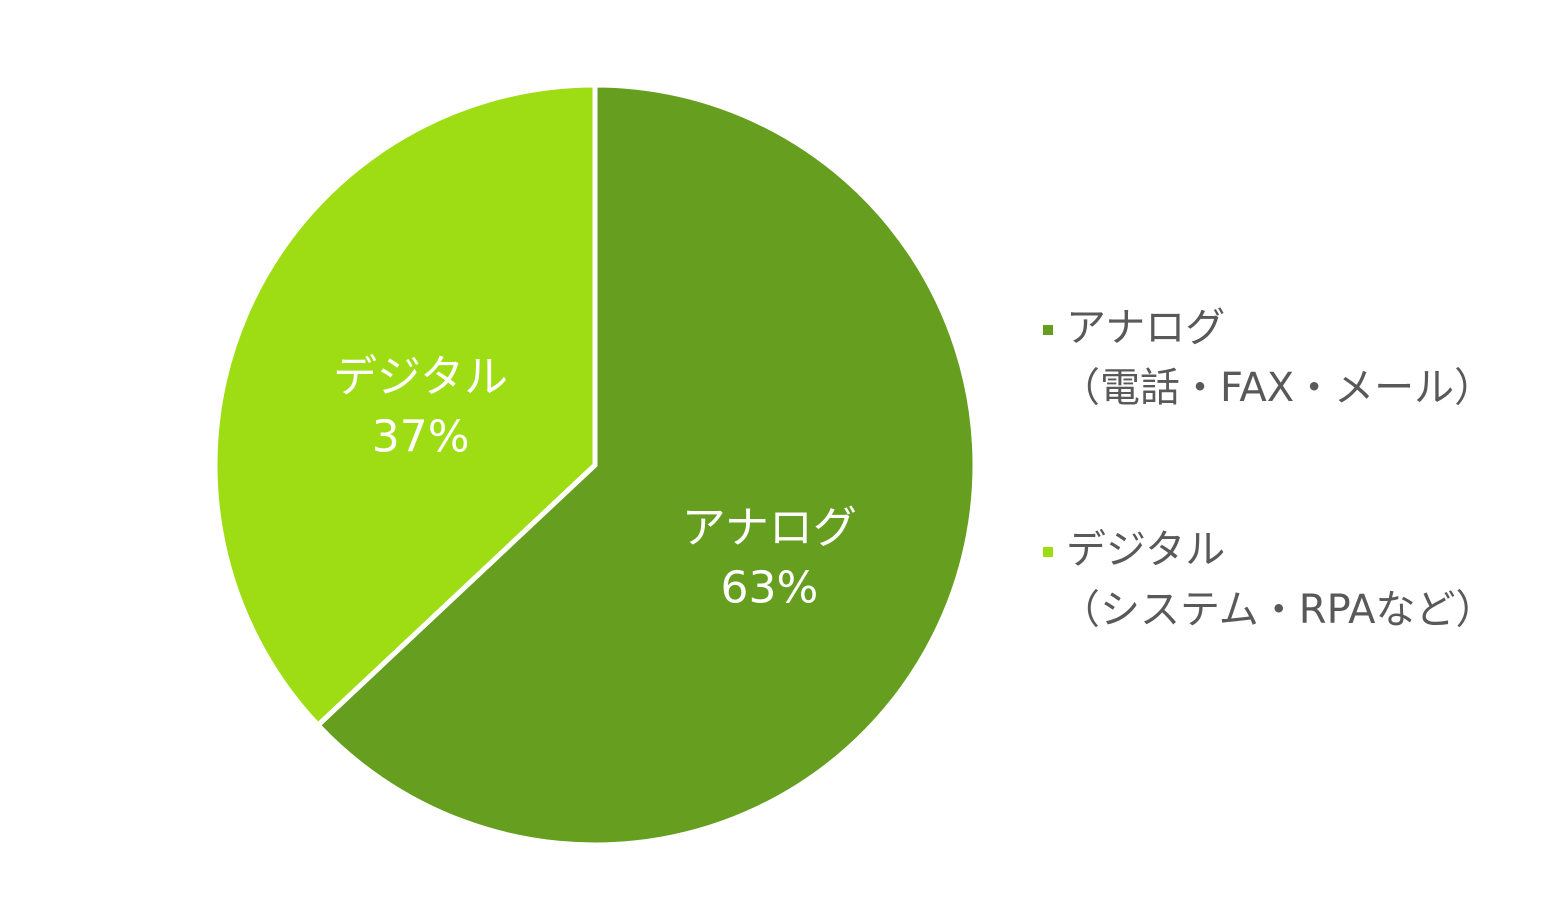 The width and height of the screenshot is (1549, 912). I want to click on slice-value-label: 63%, so click(769, 587).